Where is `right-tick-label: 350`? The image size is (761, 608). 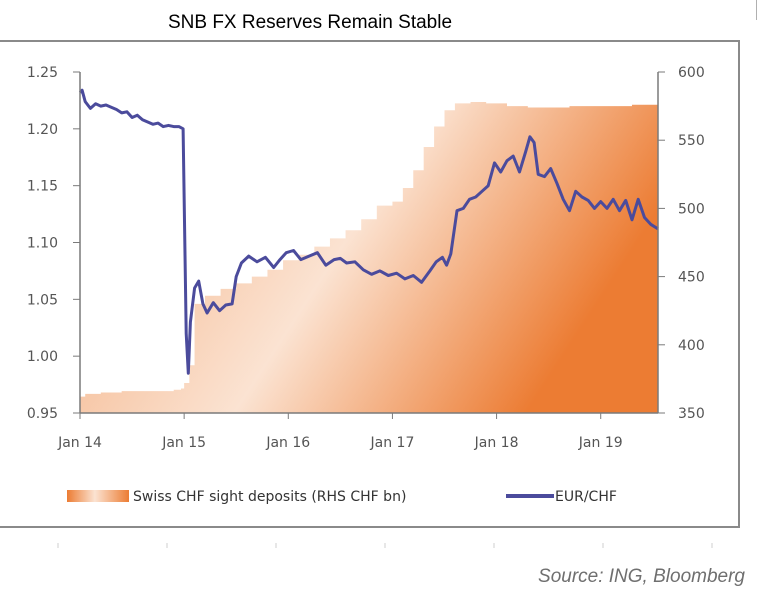 right-tick-label: 350 is located at coordinates (691, 414).